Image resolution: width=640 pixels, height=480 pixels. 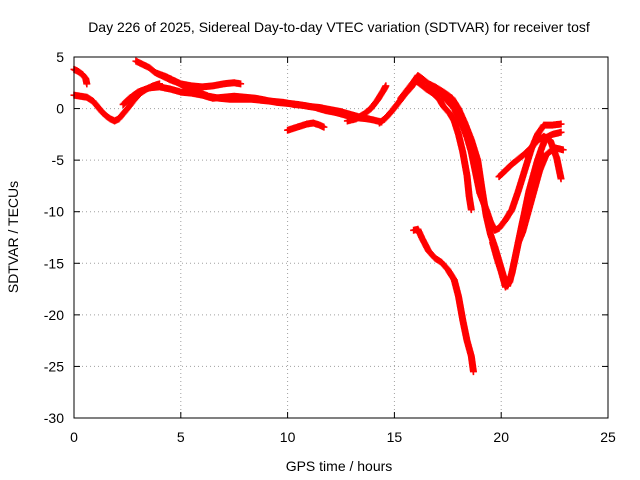 What do you see at coordinates (339, 466) in the screenshot?
I see `x-axis-label: GPS time / hours` at bounding box center [339, 466].